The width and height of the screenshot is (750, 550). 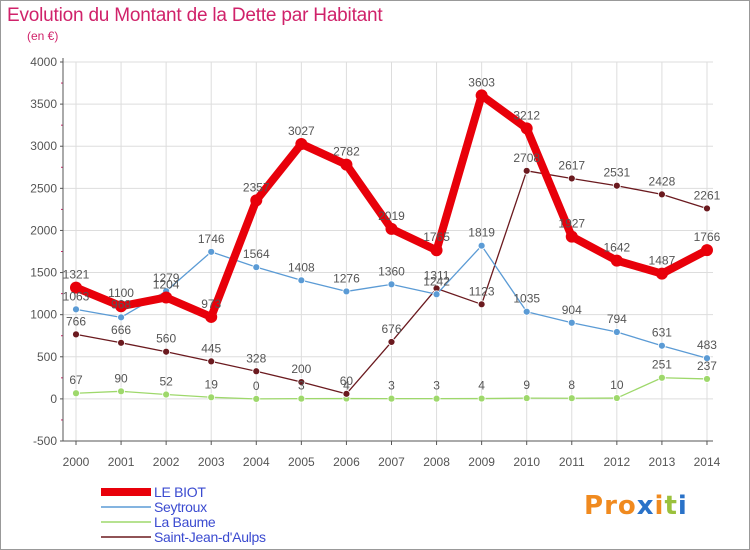 What do you see at coordinates (662, 181) in the screenshot?
I see `data-label: 2428` at bounding box center [662, 181].